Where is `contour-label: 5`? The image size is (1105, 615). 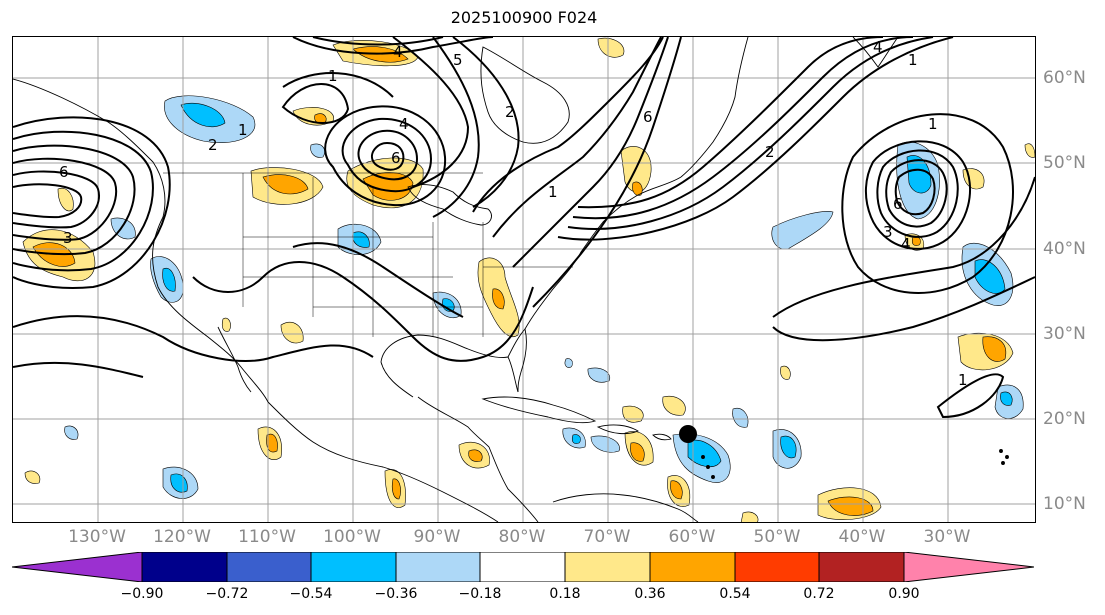 contour-label: 5 is located at coordinates (458, 60).